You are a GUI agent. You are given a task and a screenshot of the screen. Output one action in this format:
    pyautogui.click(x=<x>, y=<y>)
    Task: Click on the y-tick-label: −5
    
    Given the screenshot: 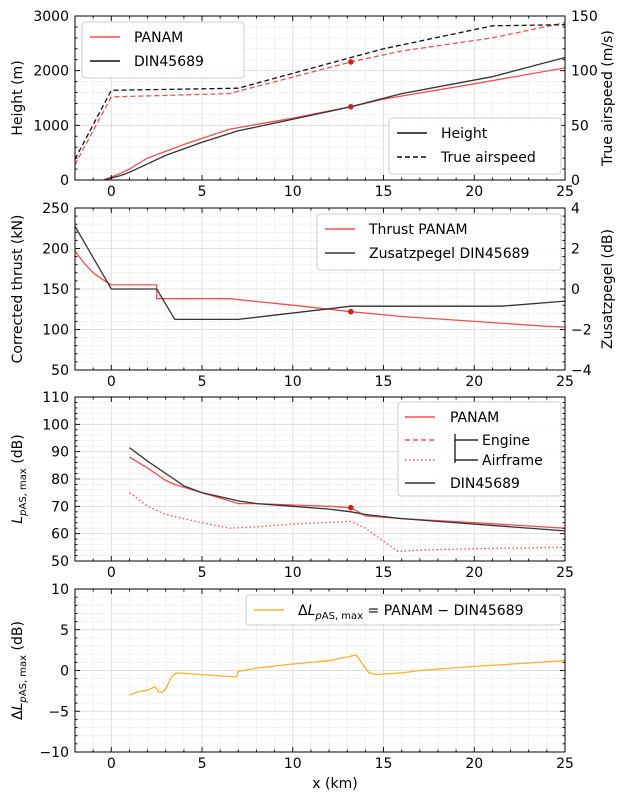 What is the action you would take?
    pyautogui.click(x=58, y=712)
    